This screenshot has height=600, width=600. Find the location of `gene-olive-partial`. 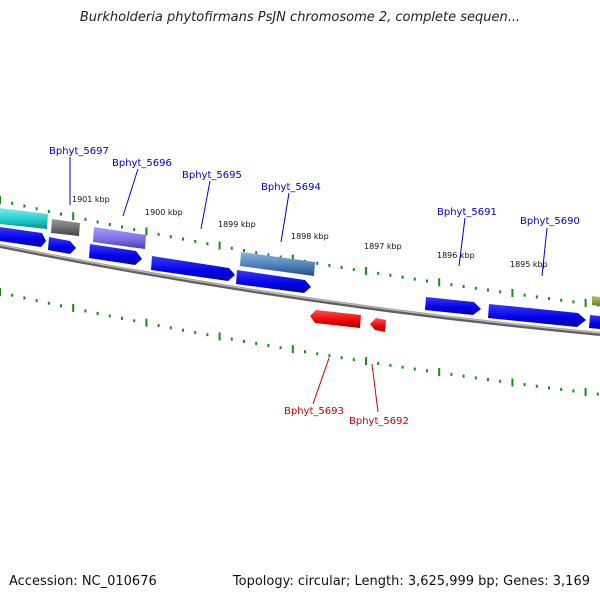

gene-olive-partial is located at coordinates (596, 301).